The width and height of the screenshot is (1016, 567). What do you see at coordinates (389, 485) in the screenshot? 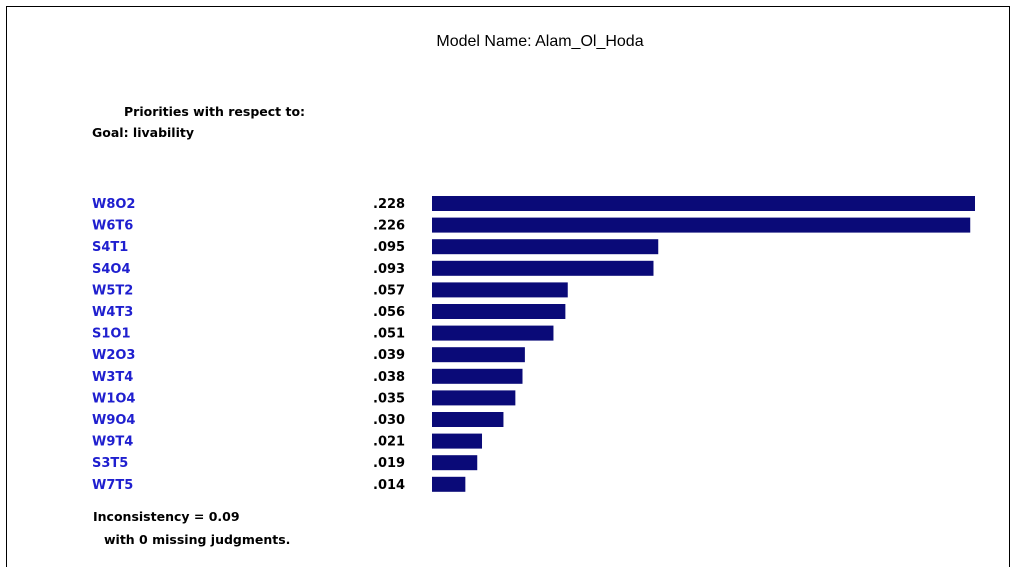
I see `value-label: .014` at bounding box center [389, 485].